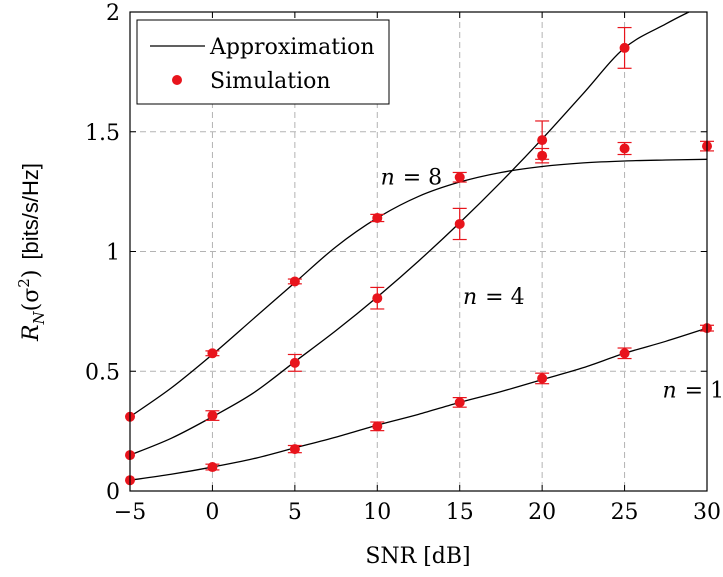 Image resolution: width=723 pixels, height=577 pixels. I want to click on legend: Approximation Simulation, so click(263, 62).